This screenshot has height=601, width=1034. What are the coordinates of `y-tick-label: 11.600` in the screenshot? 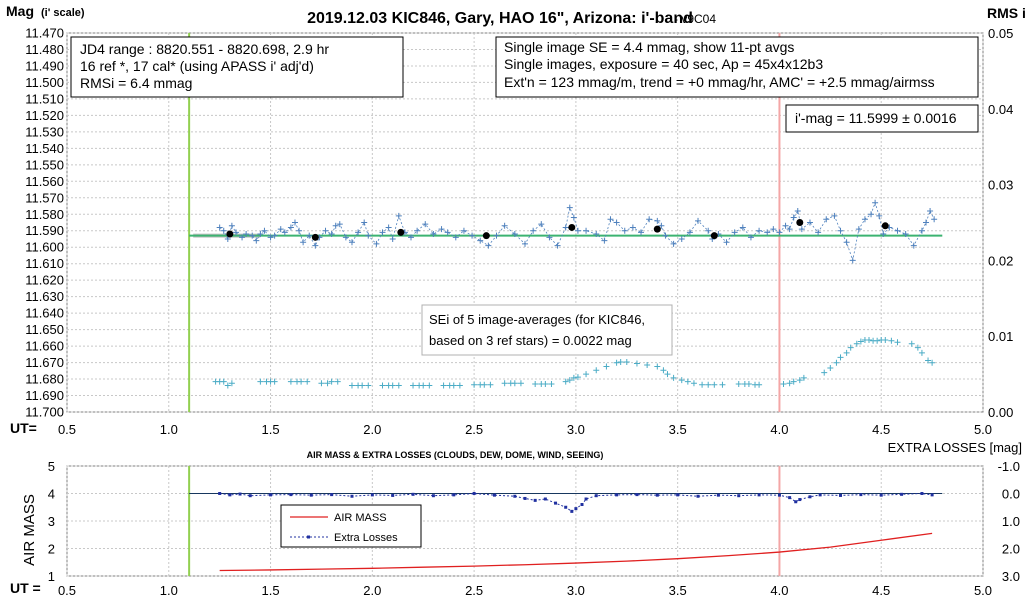 It's located at (44, 247).